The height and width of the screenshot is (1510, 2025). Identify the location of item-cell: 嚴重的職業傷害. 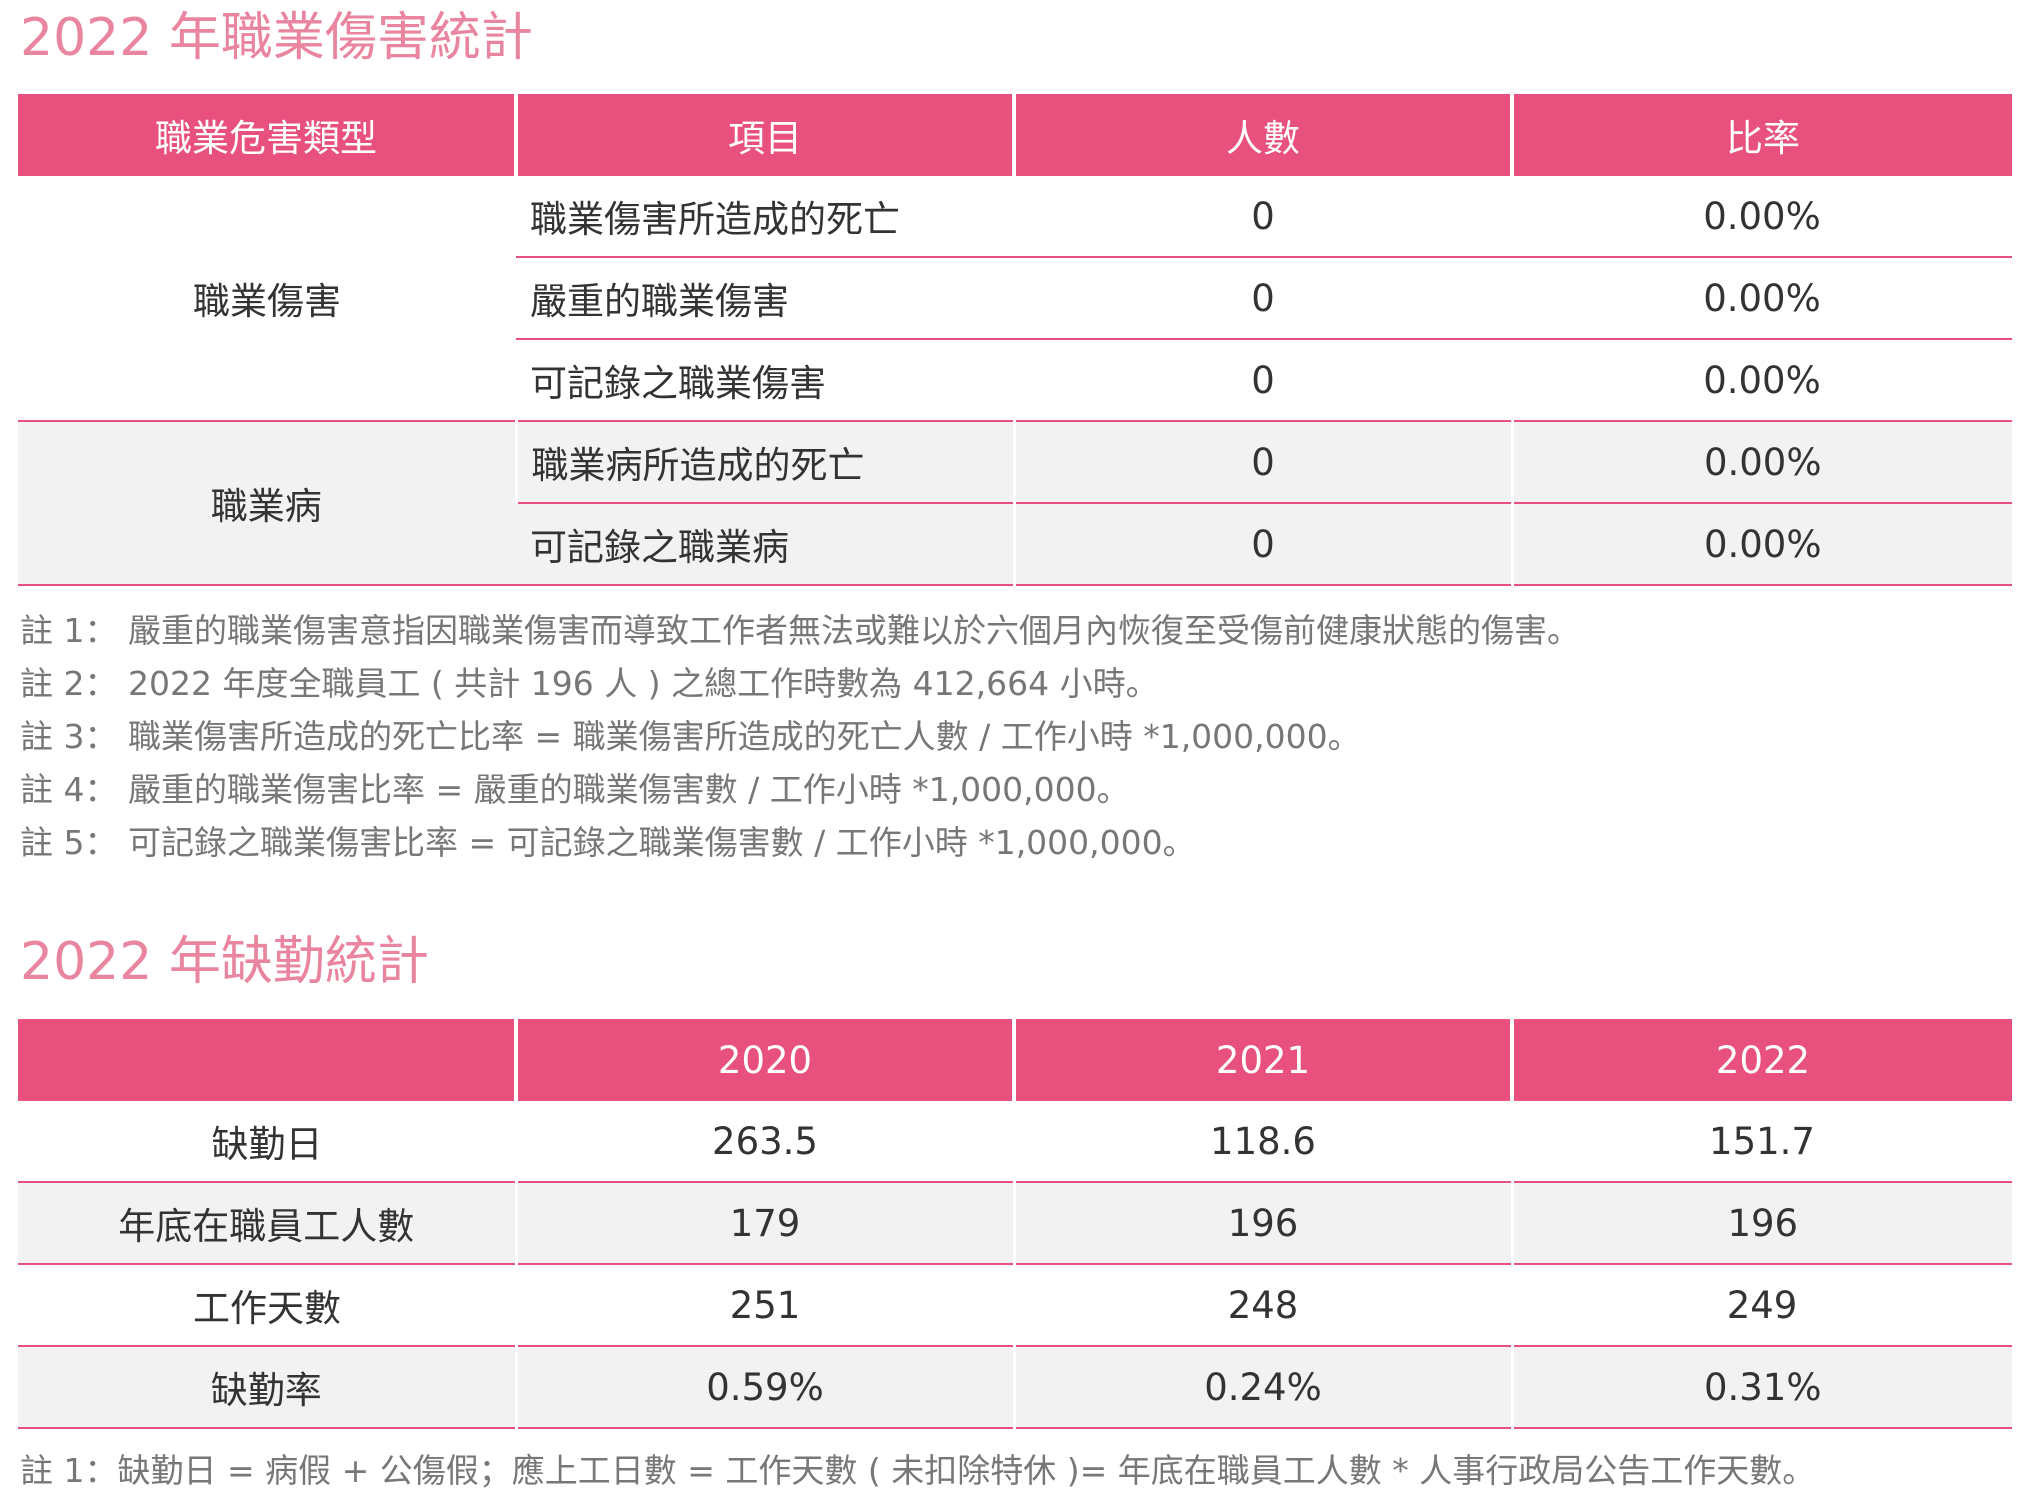
(765, 298).